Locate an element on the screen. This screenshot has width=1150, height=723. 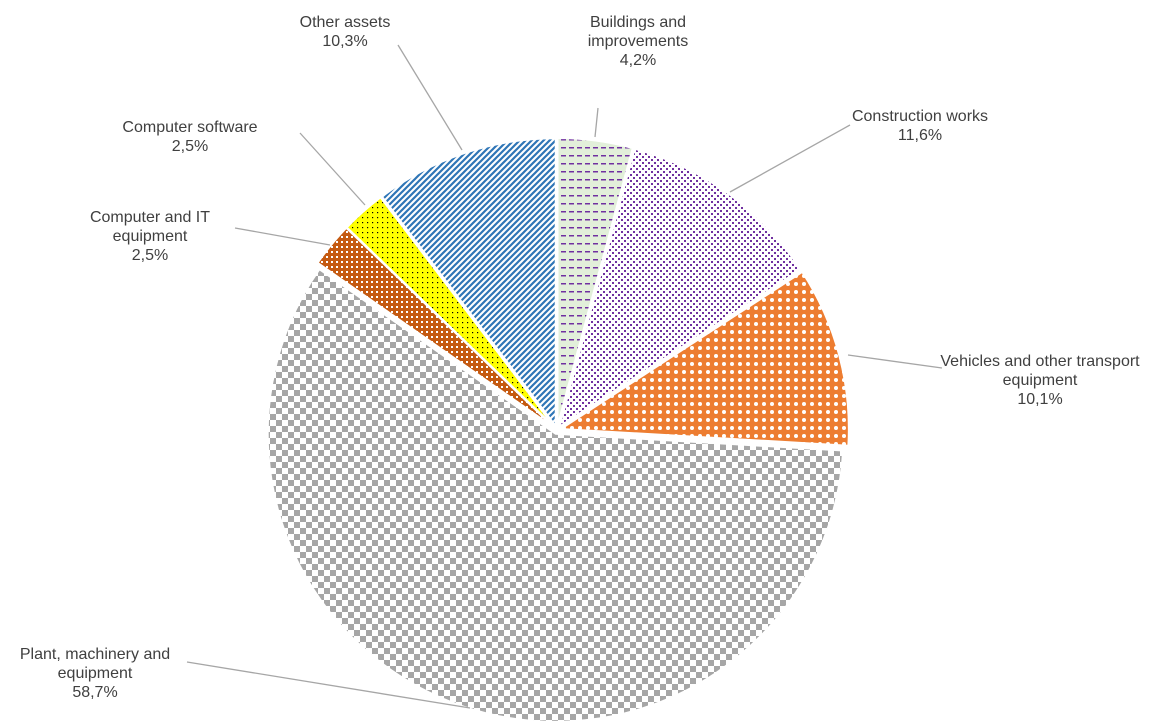
value-label: 58,7% is located at coordinates (95, 692).